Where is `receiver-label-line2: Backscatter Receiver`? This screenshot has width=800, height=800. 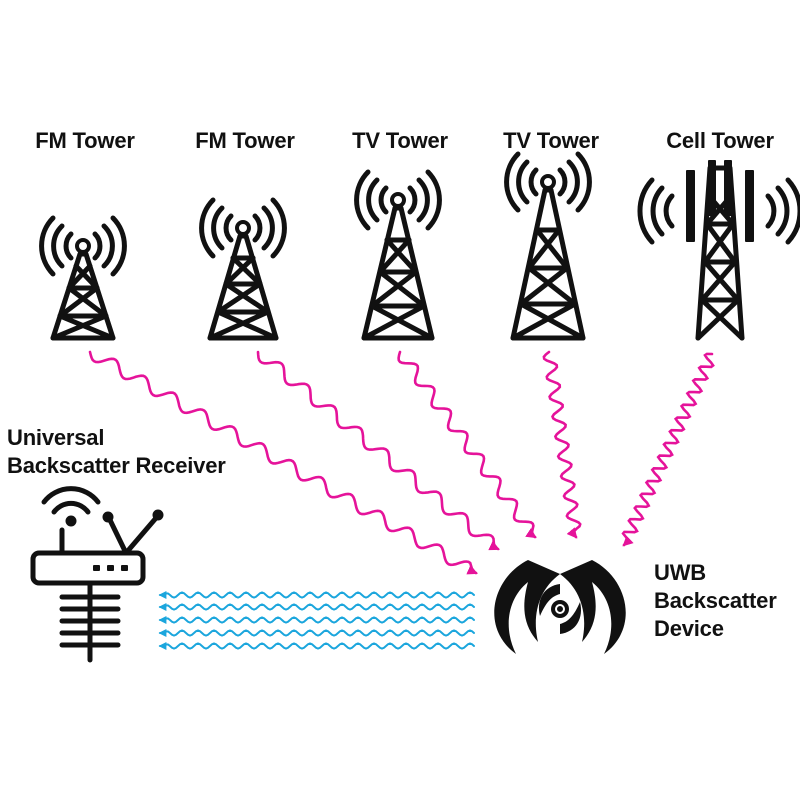 receiver-label-line2: Backscatter Receiver is located at coordinates (116, 465).